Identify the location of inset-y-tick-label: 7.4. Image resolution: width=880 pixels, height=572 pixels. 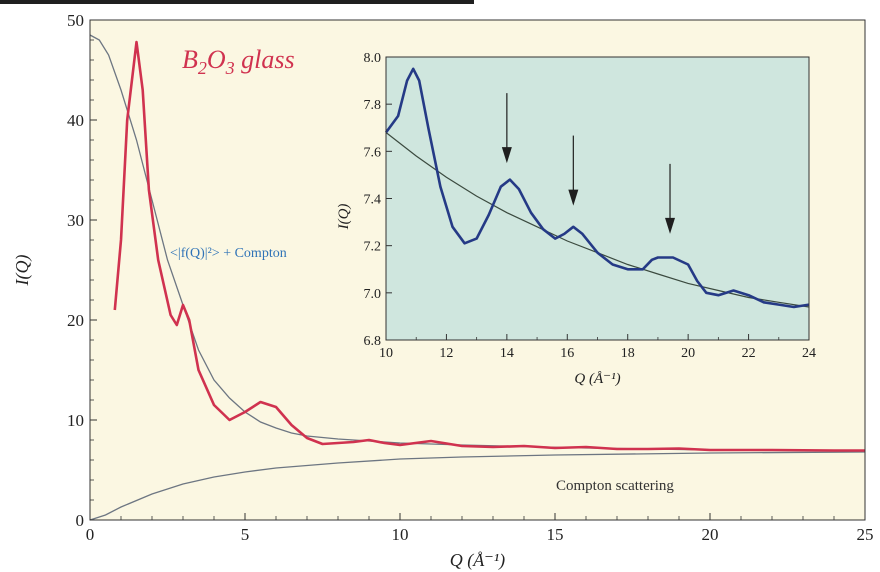
(373, 200).